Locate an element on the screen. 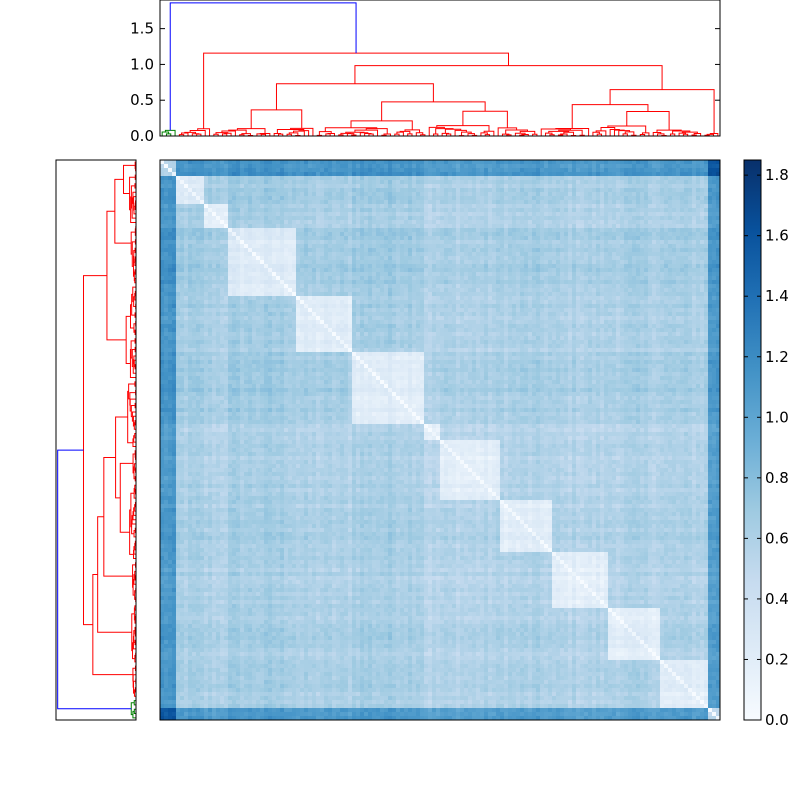 Image resolution: width=800 pixels, height=800 pixels. top-dendrogram-link is located at coordinates (354, 96).